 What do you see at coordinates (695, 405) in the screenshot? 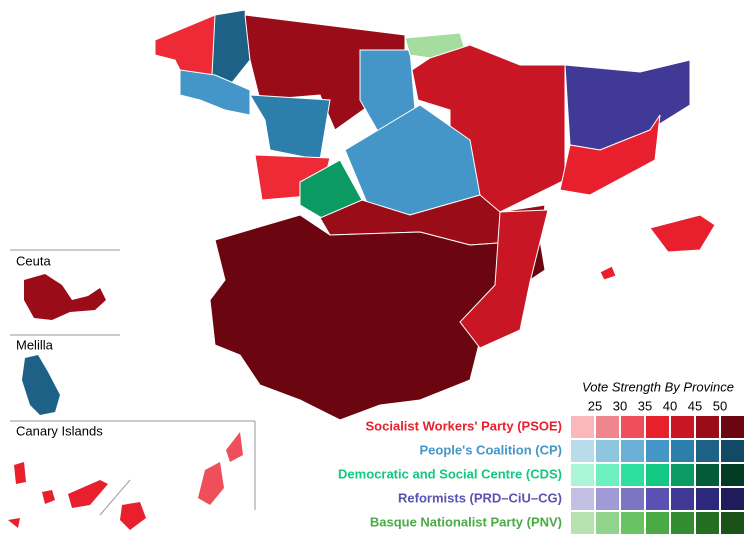
I see `legend-threshold: 45` at bounding box center [695, 405].